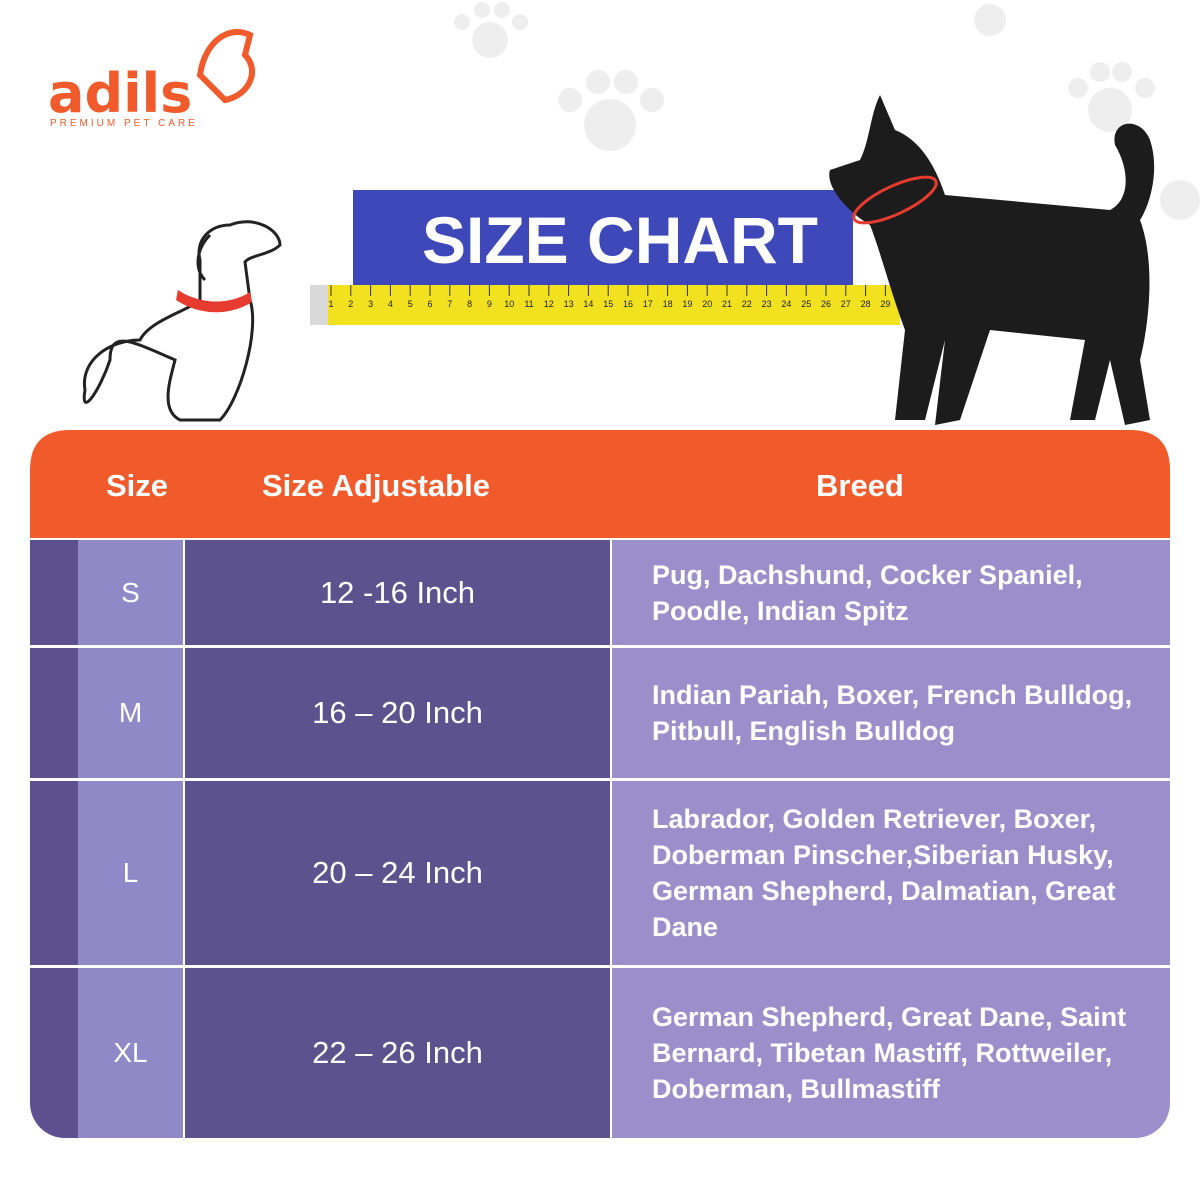  I want to click on table-header: Size, so click(137, 485).